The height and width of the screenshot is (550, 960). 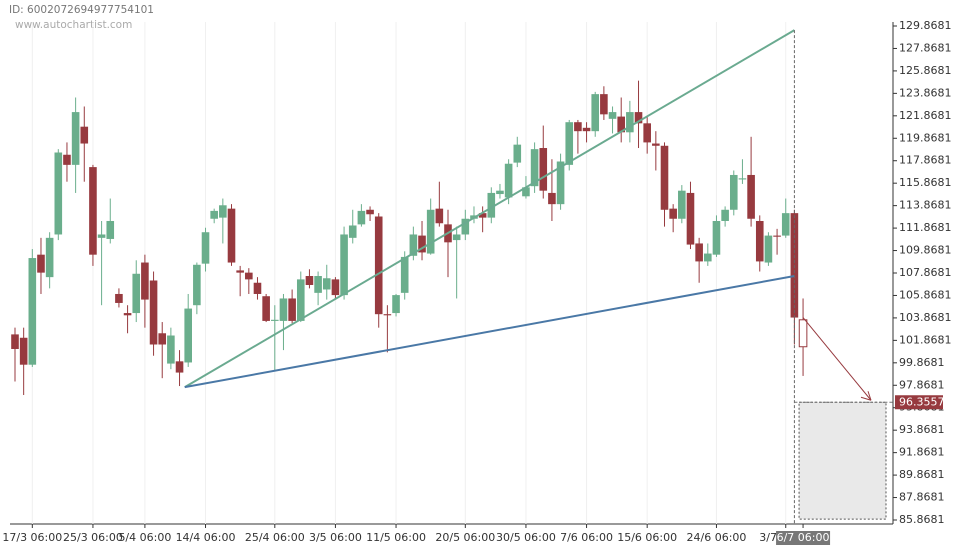 What do you see at coordinates (925, 227) in the screenshot?
I see `y-tick-label: 111.8681` at bounding box center [925, 227].